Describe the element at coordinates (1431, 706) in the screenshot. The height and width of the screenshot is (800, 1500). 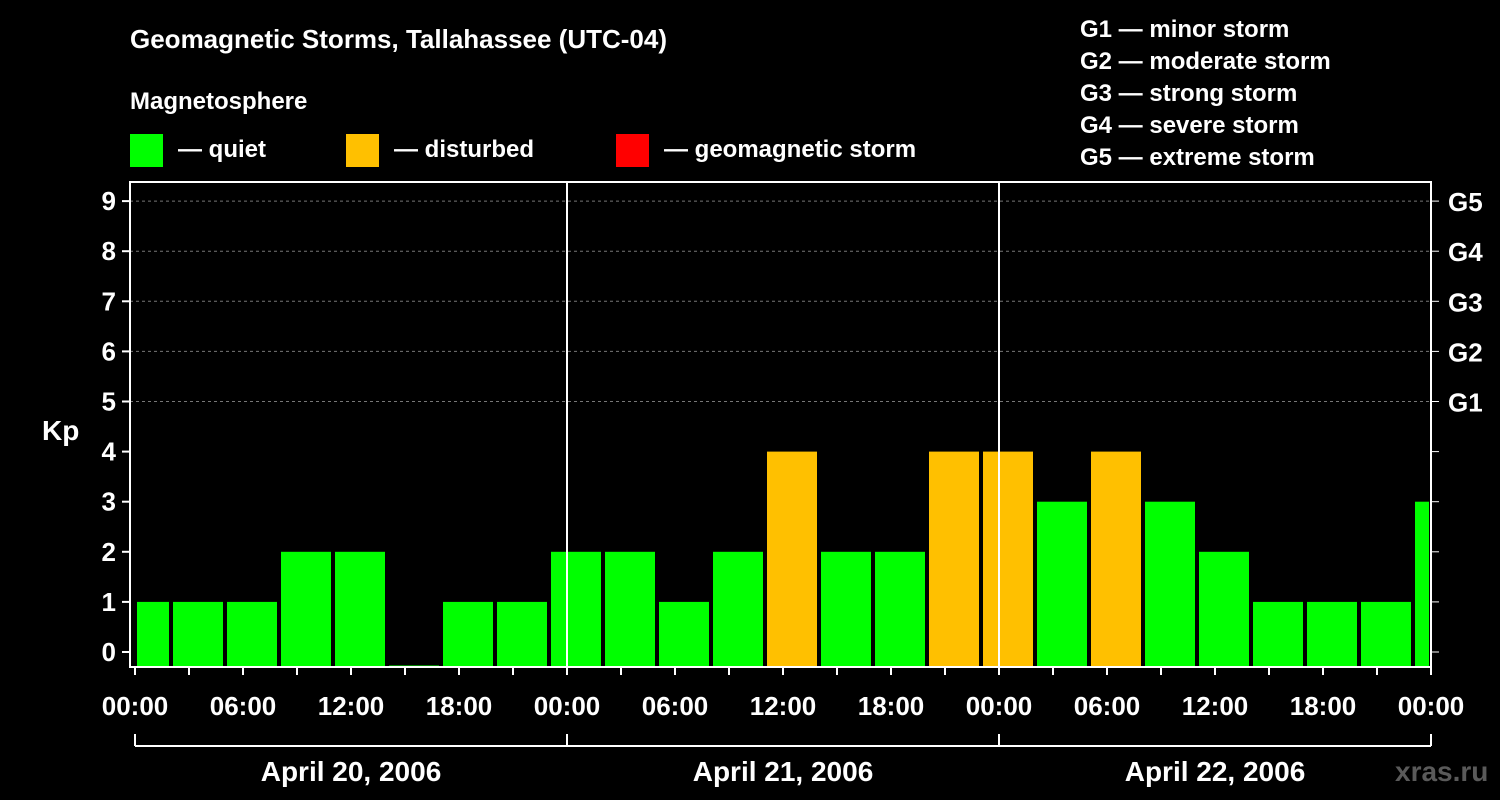
I see `xtick-label-12: 00:00` at that location.